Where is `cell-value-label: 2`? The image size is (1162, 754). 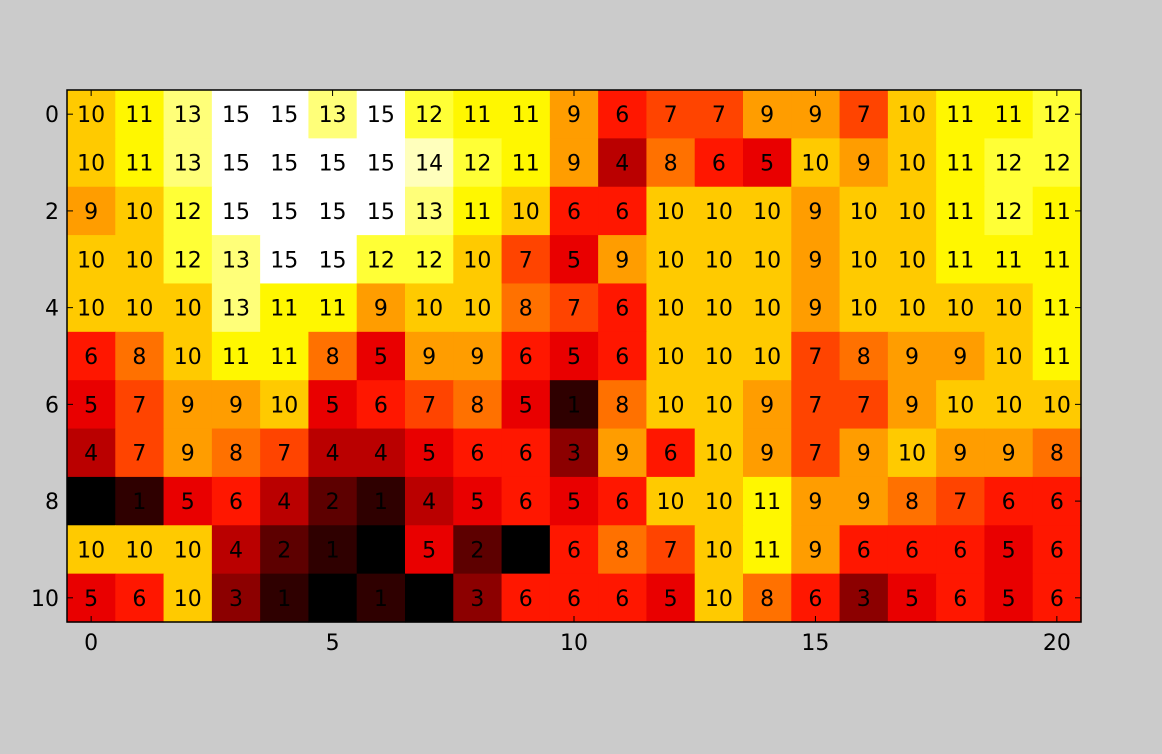
cell-value-label: 2 is located at coordinates (477, 550).